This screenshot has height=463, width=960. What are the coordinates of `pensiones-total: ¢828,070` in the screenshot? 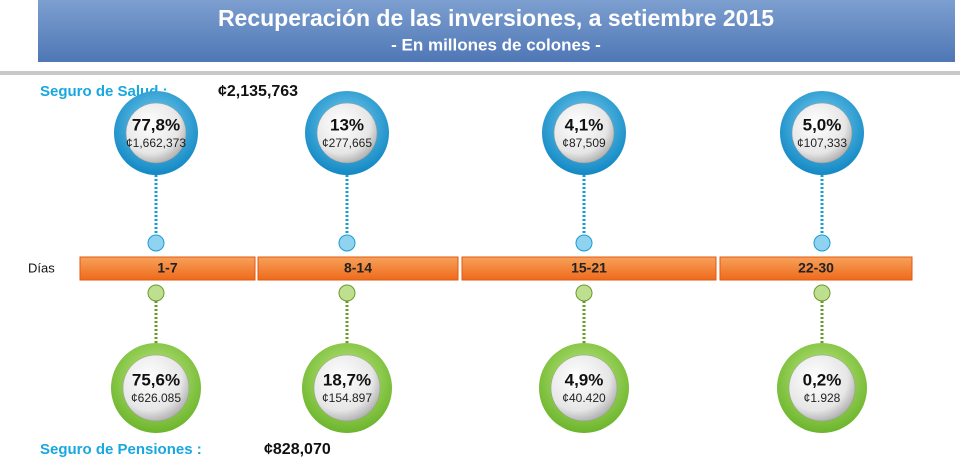 It's located at (297, 449).